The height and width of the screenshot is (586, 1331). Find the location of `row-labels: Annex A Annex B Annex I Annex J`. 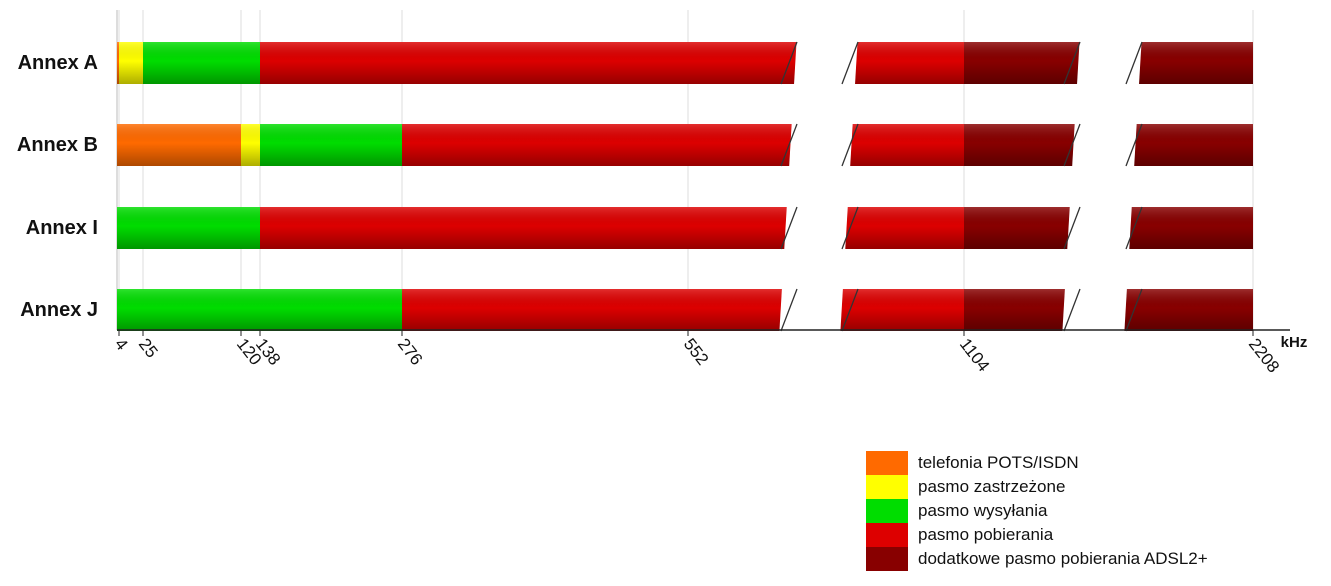

row-labels: Annex A Annex B Annex I Annex J is located at coordinates (57, 186).